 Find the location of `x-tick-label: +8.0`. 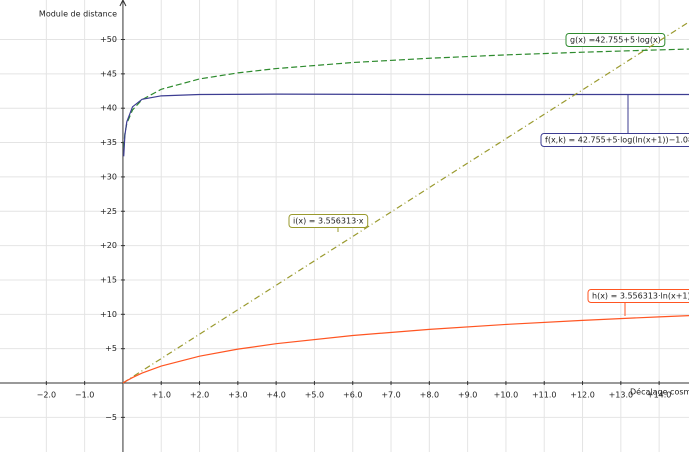

x-tick-label: +8.0 is located at coordinates (429, 395).